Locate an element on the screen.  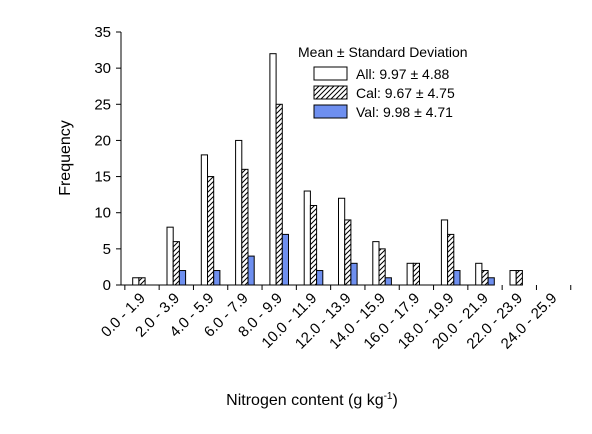
legend-label-open: All: 9.97 ± 4.88 is located at coordinates (403, 74).